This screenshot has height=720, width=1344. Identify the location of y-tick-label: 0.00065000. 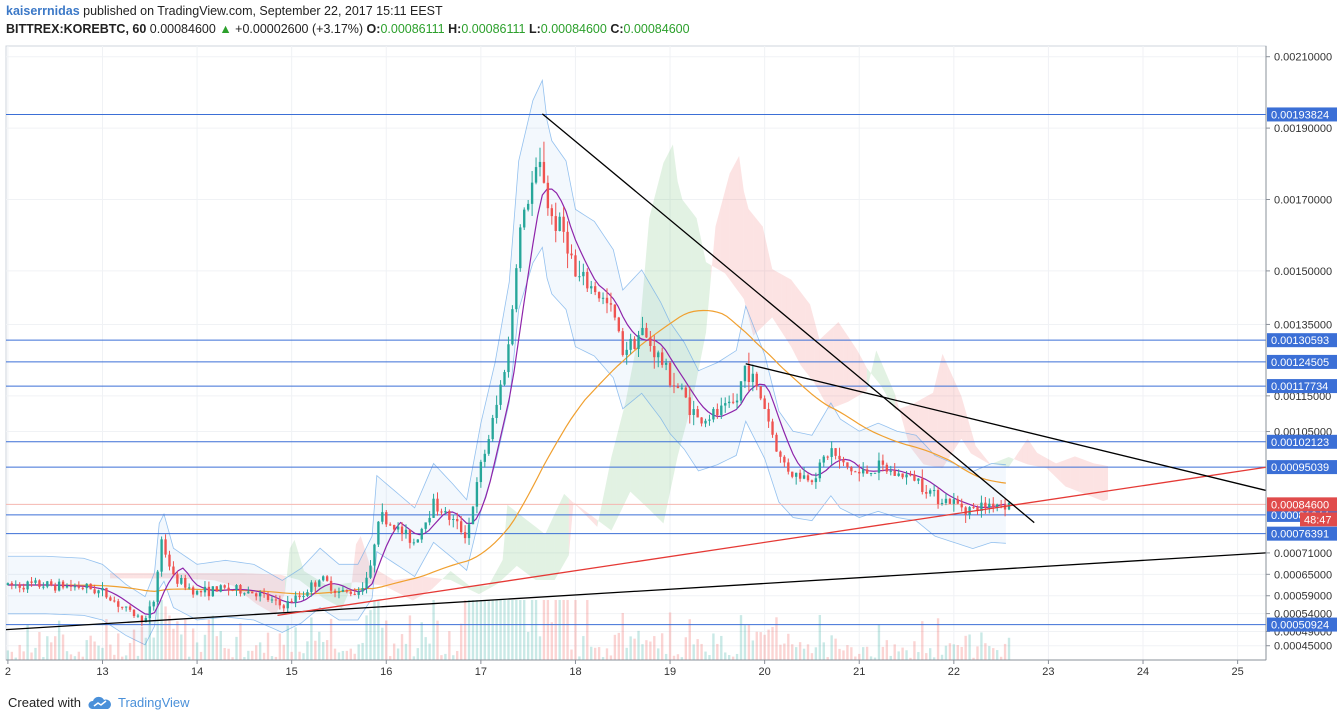
(1303, 575).